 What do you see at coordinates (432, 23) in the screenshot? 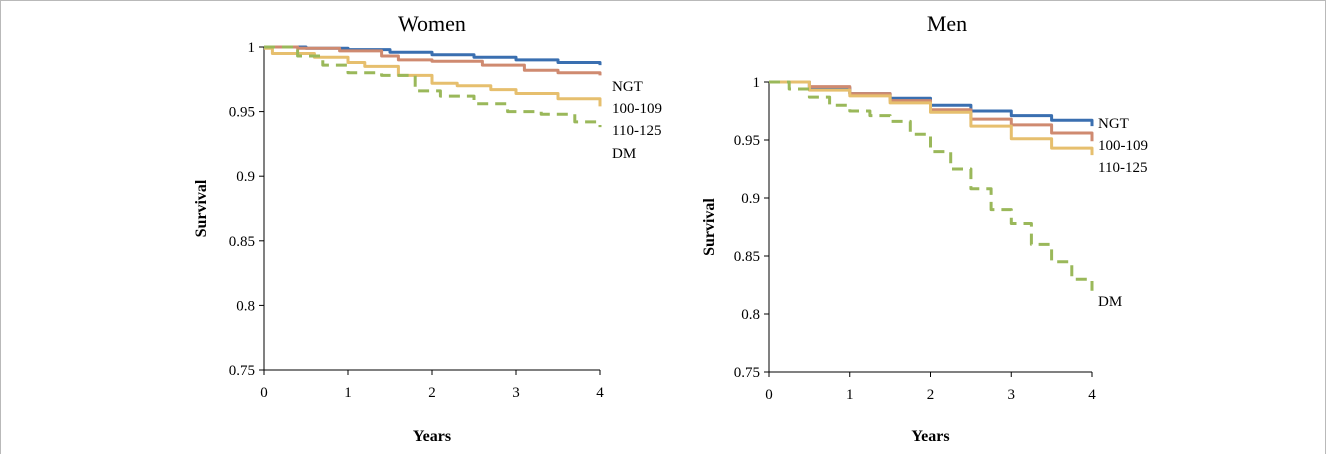
I see `chart-title: Women` at bounding box center [432, 23].